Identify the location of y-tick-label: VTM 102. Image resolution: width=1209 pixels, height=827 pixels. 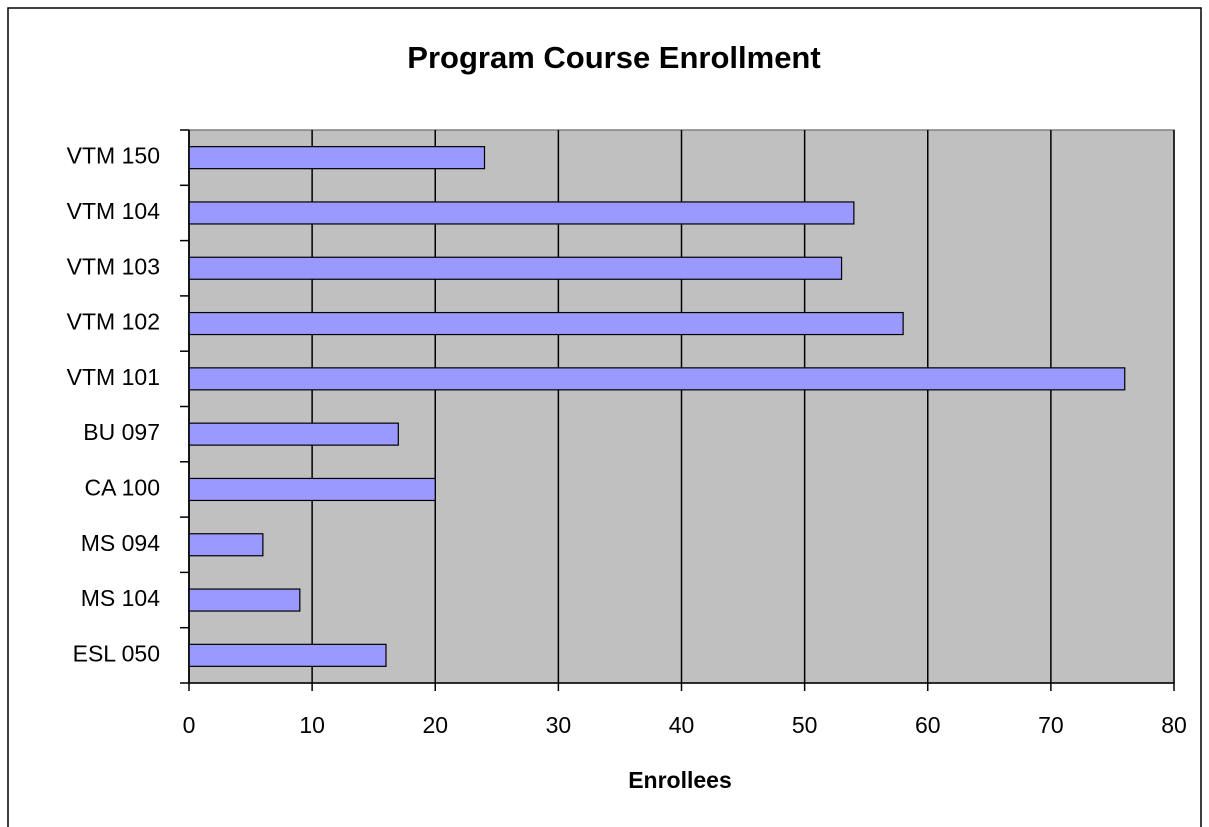
(113, 322).